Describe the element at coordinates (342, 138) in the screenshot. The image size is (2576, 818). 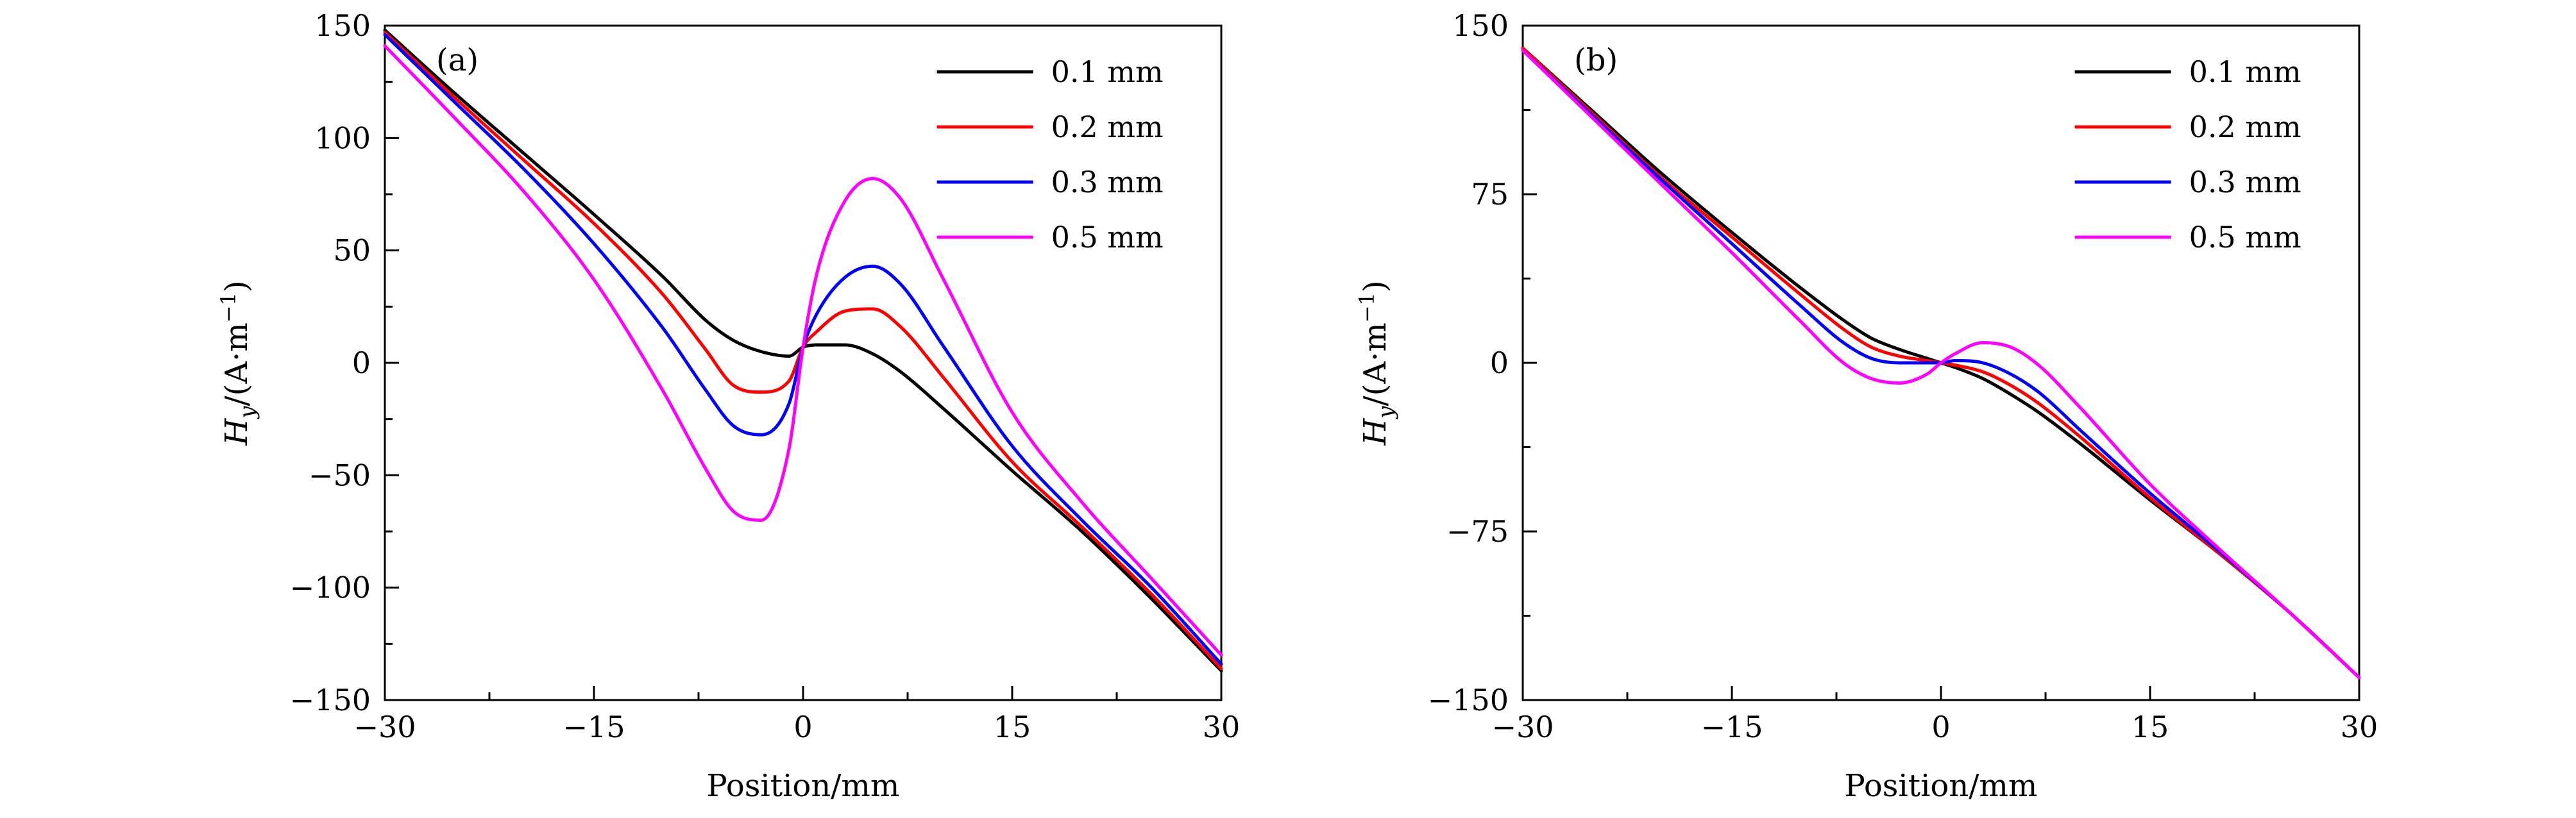
I see `y-tick-label: 100` at that location.